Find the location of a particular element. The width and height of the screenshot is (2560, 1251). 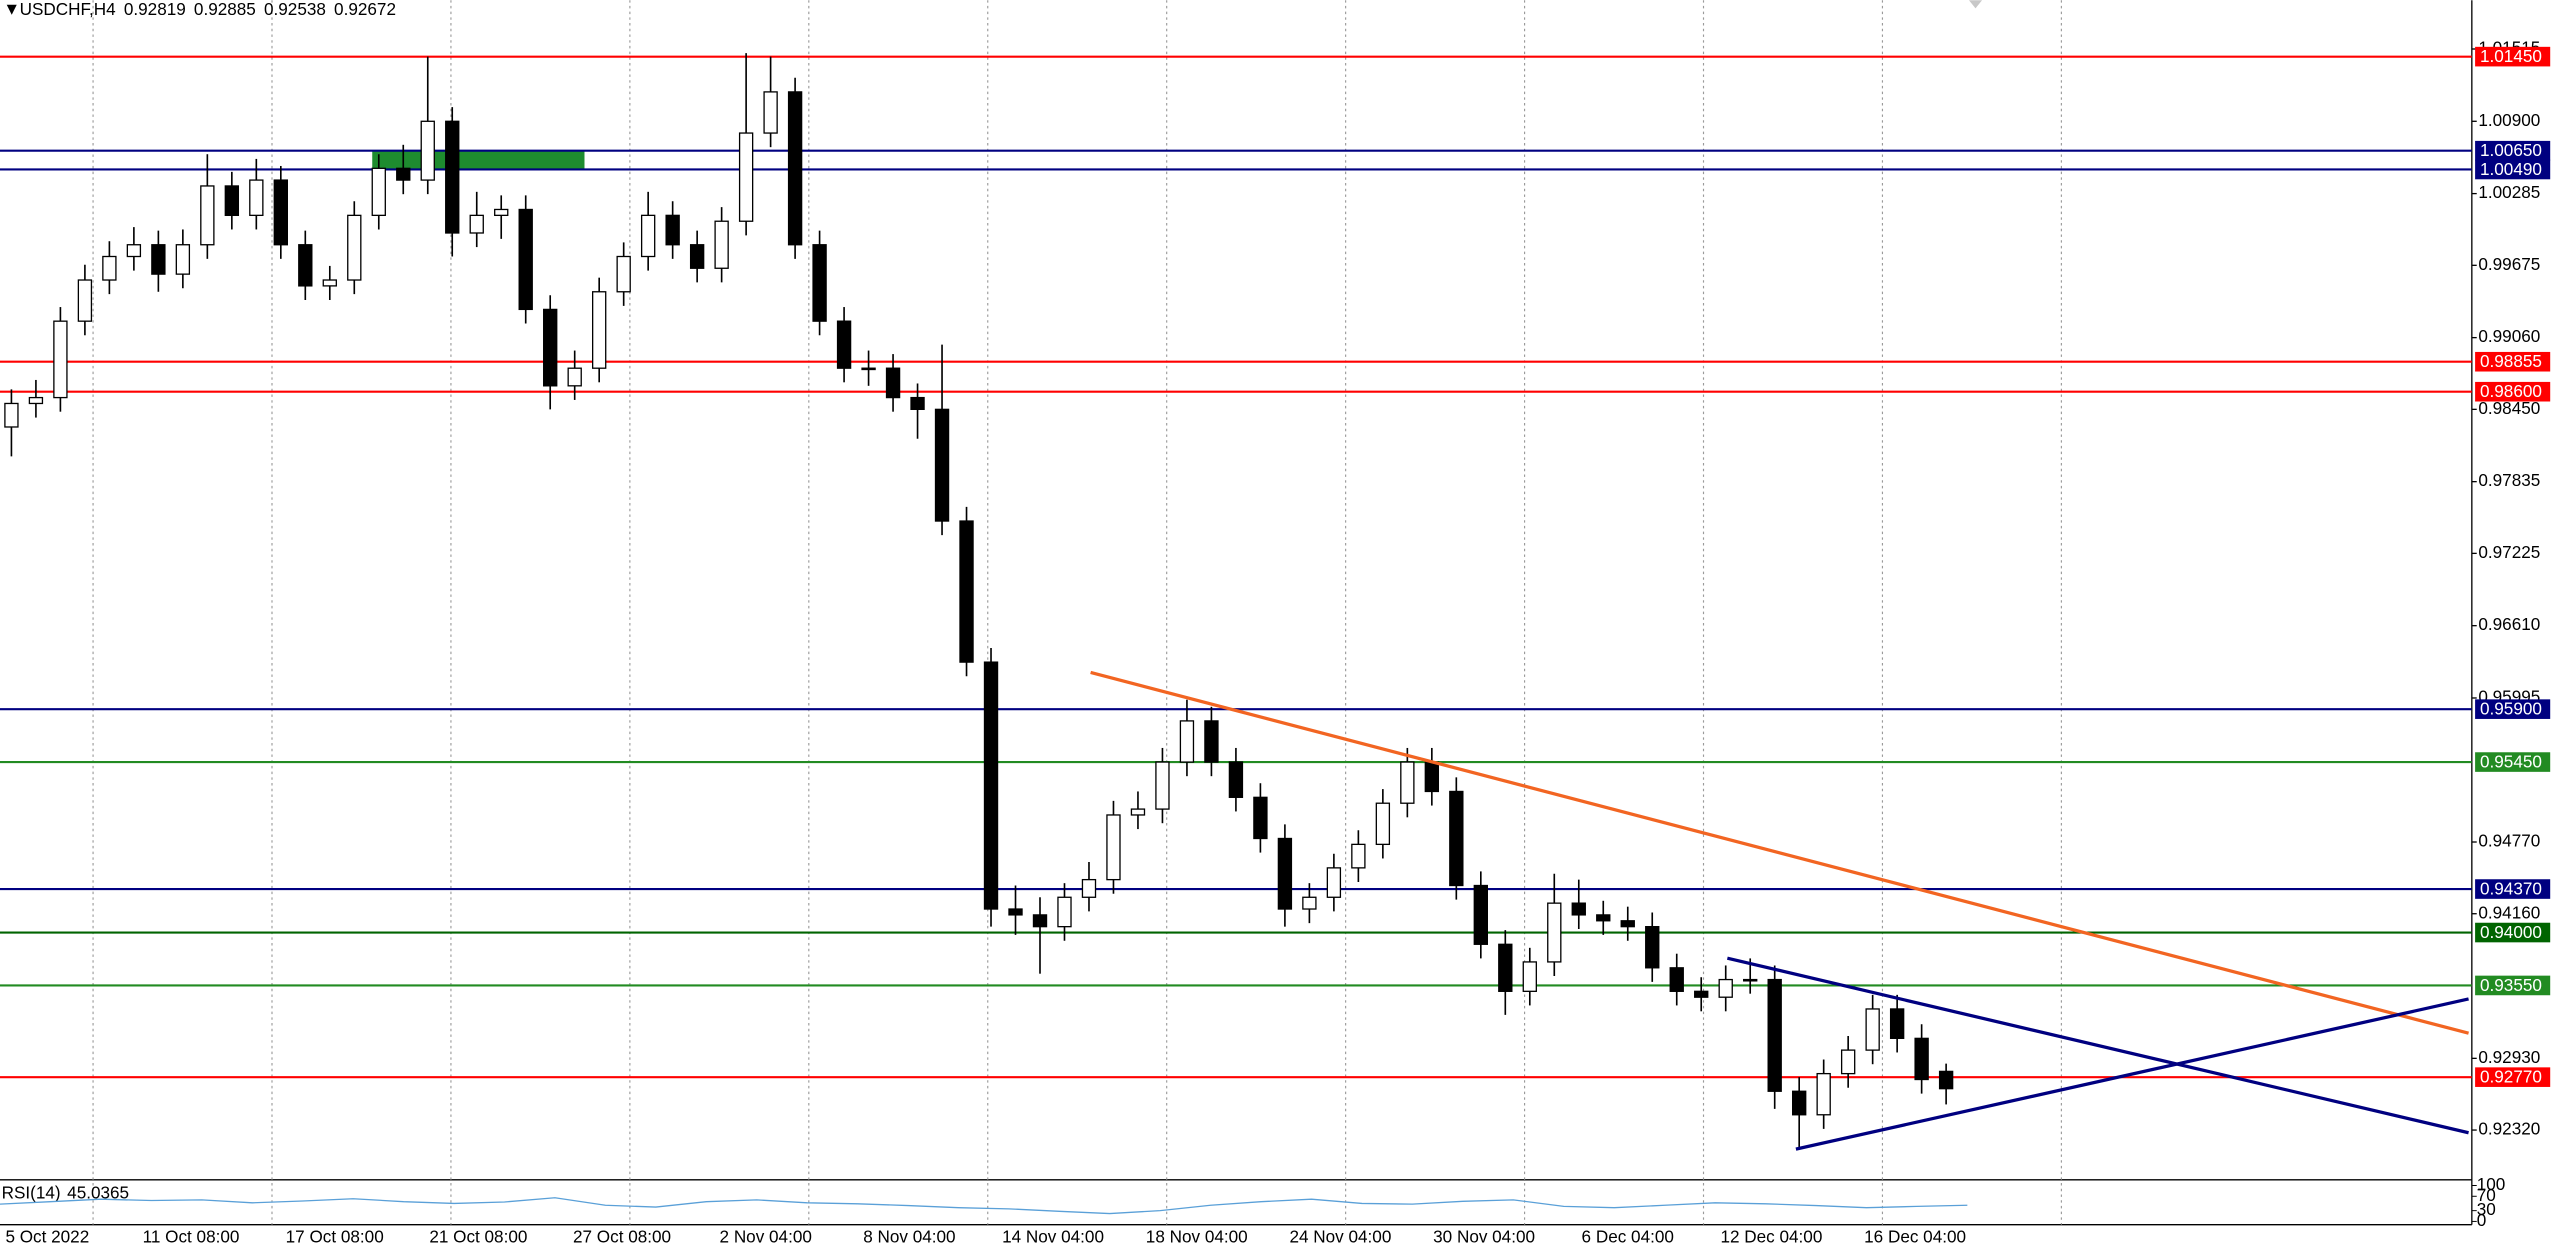

price-label: 1.01450 is located at coordinates (2511, 56).